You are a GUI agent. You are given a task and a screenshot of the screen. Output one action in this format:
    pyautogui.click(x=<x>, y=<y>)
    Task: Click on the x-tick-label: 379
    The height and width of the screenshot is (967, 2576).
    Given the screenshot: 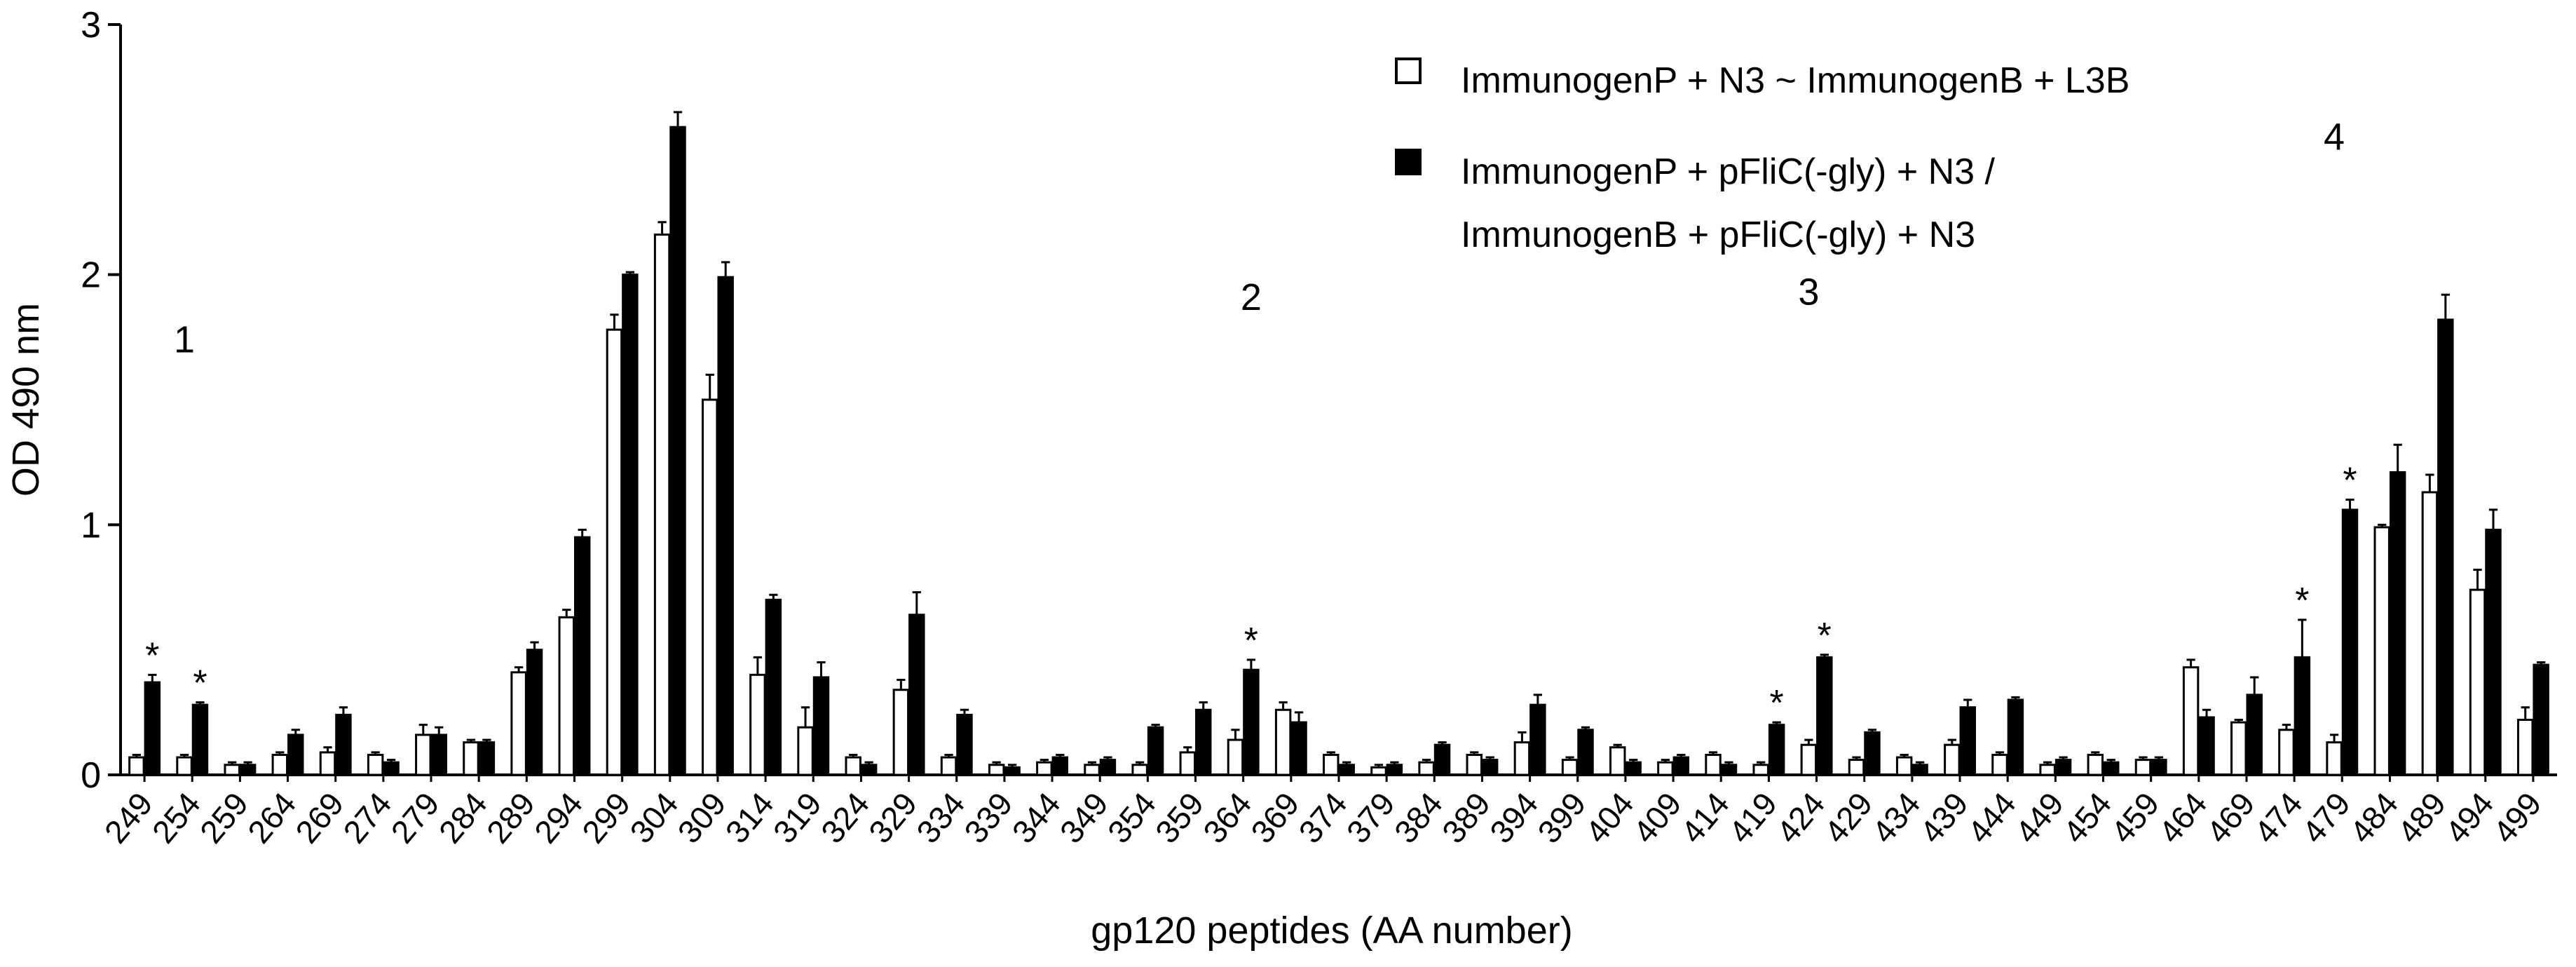 What is the action you would take?
    pyautogui.click(x=1371, y=817)
    